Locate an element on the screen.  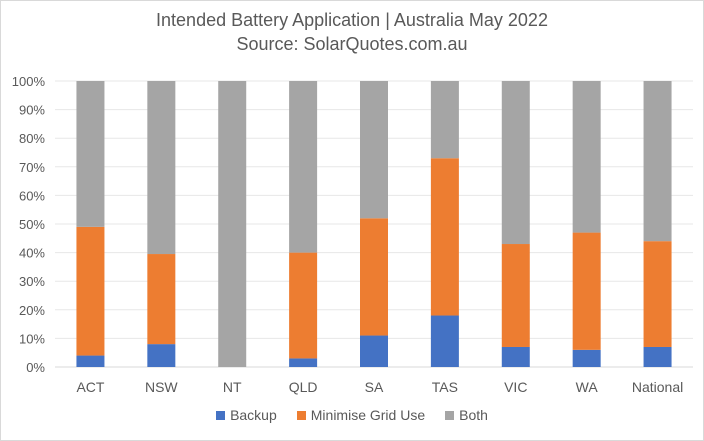
y-tick-label: 50% is located at coordinates (32, 224).